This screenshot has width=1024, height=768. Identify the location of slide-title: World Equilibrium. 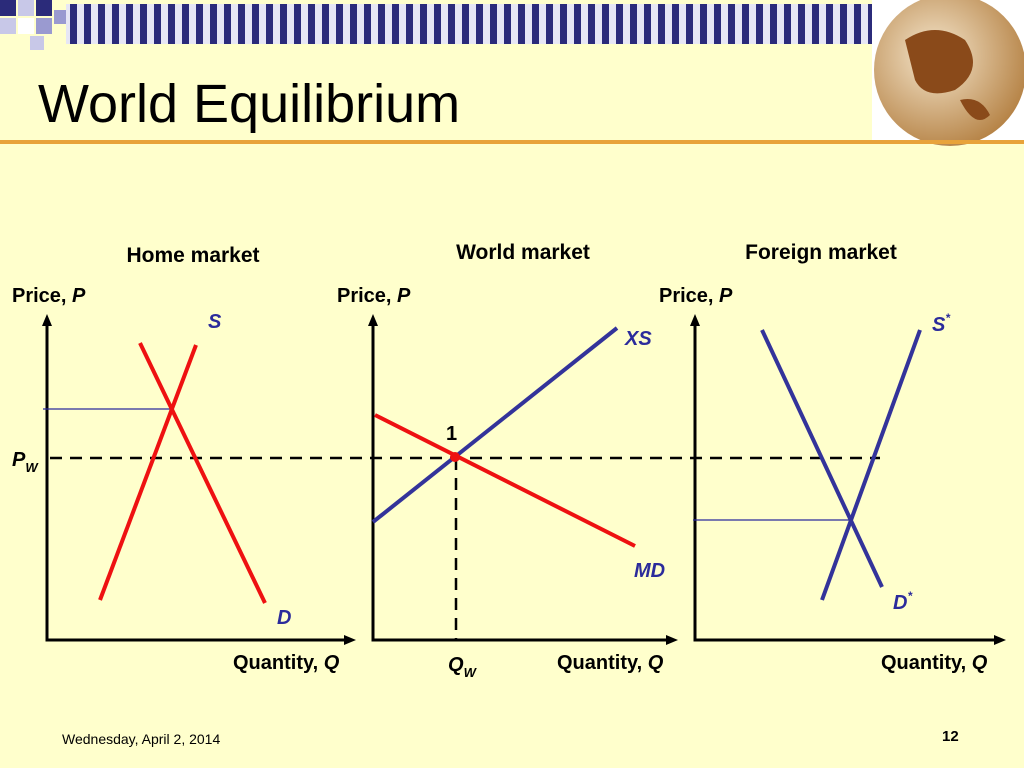
(249, 104).